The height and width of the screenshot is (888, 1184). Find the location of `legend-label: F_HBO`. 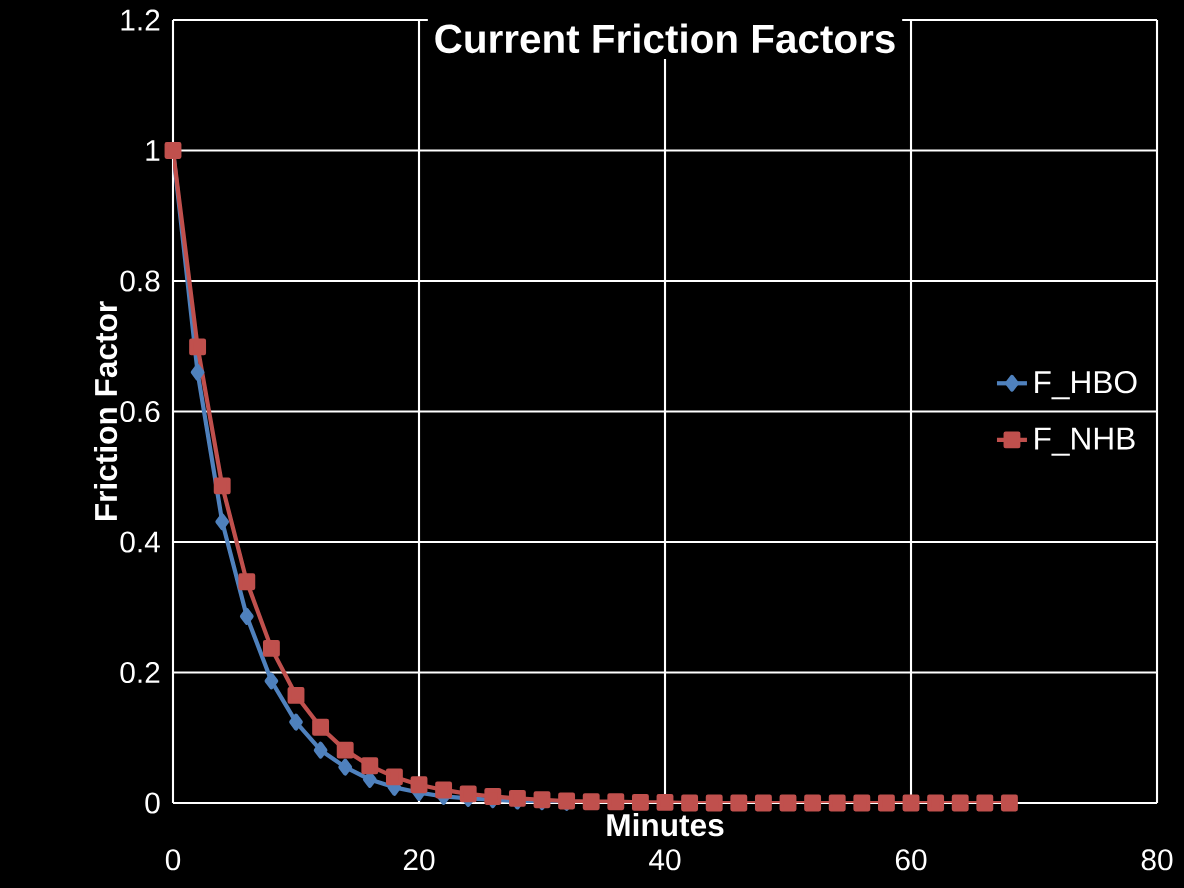

legend-label: F_HBO is located at coordinates (1086, 385).